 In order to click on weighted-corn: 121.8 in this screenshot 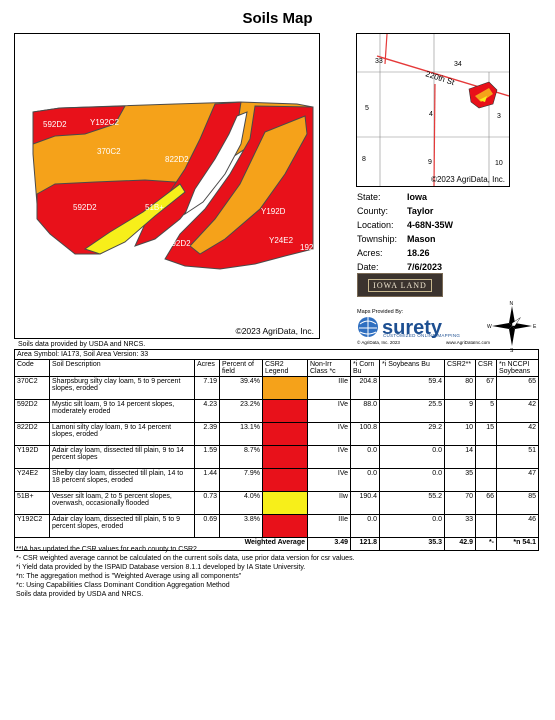, I will do `click(365, 544)`.